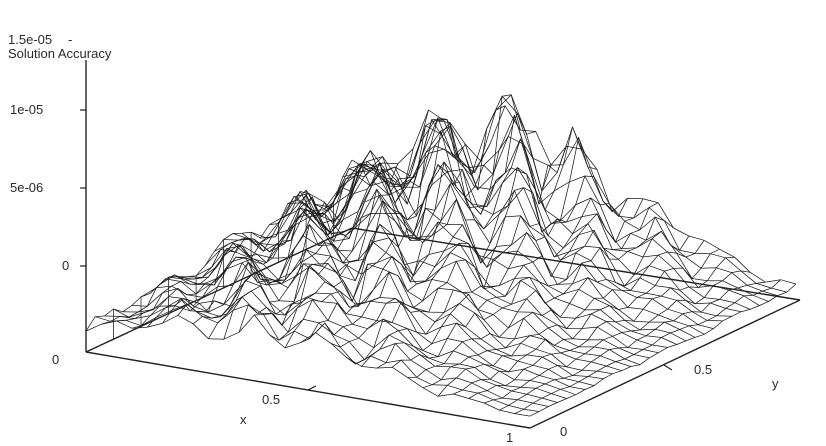 The height and width of the screenshot is (446, 826). I want to click on x-axis-label: x, so click(243, 419).